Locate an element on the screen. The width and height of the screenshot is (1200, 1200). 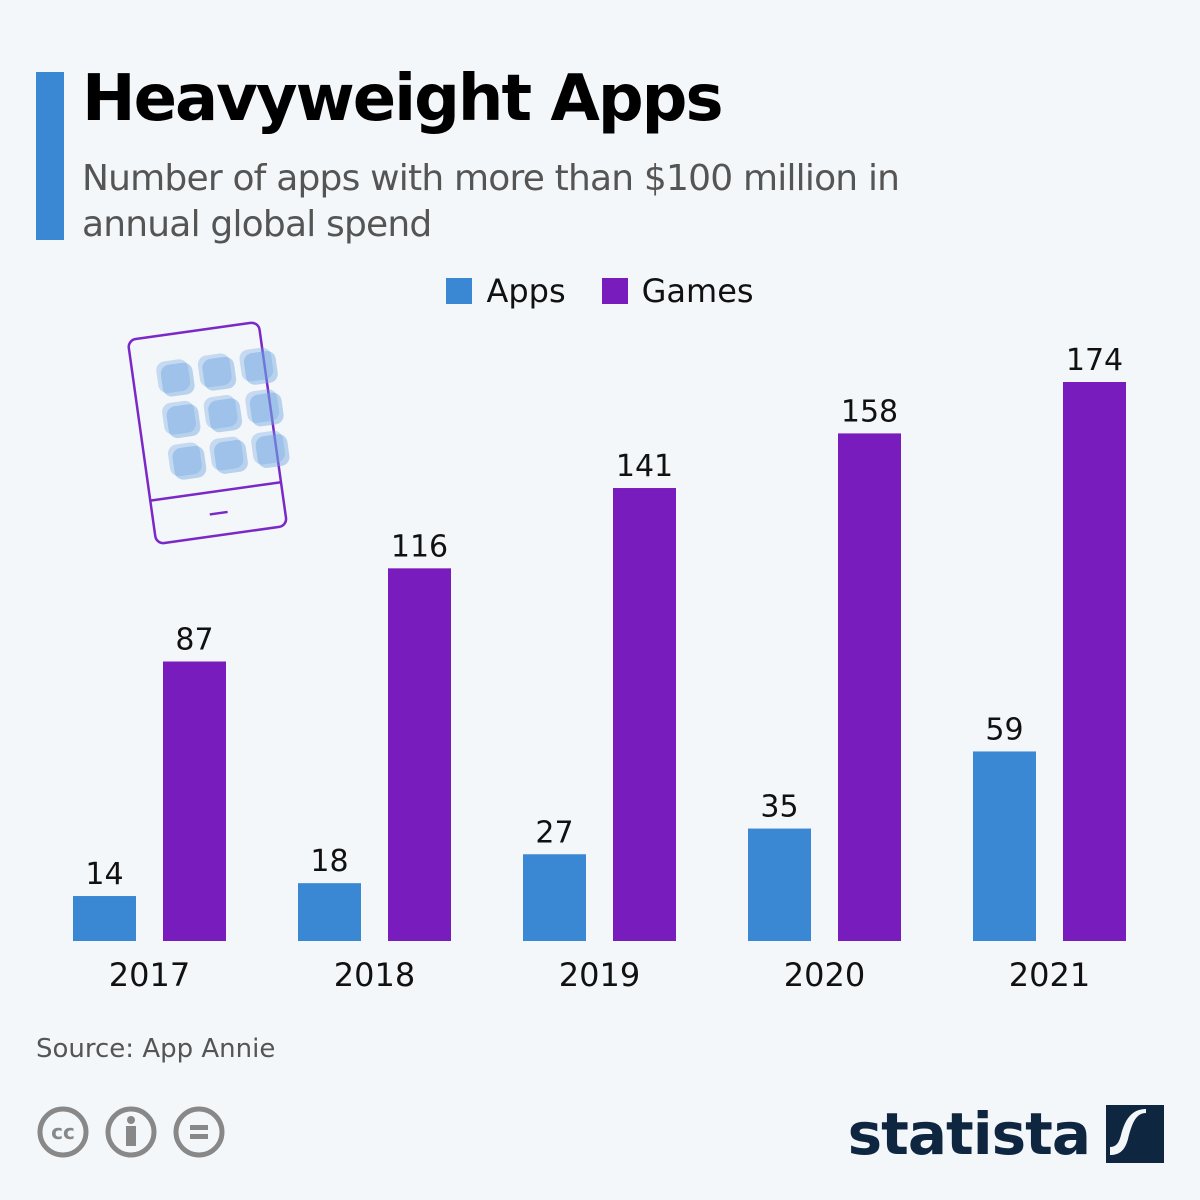
bar-apps-2018 is located at coordinates (329, 912).